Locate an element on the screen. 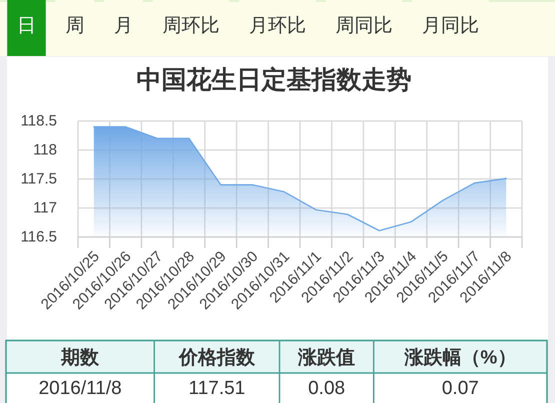 The image size is (555, 403). category-label: 涨跌幅（%） is located at coordinates (459, 357).